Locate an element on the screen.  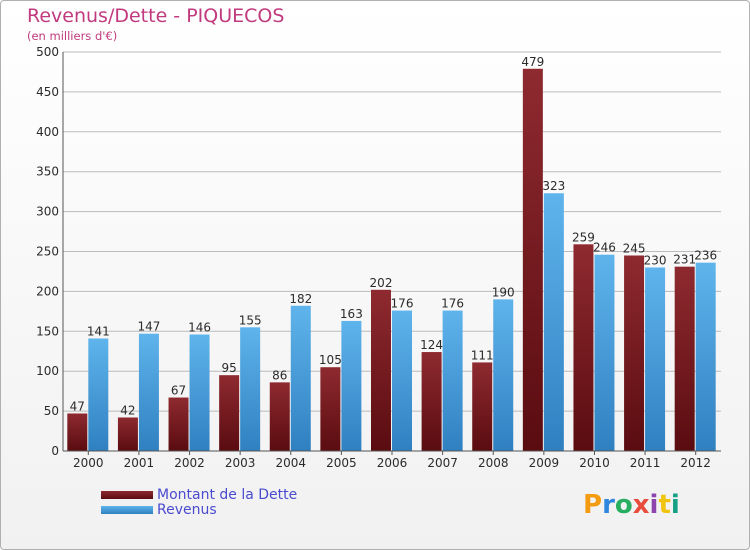
value-label: 67 is located at coordinates (178, 391).